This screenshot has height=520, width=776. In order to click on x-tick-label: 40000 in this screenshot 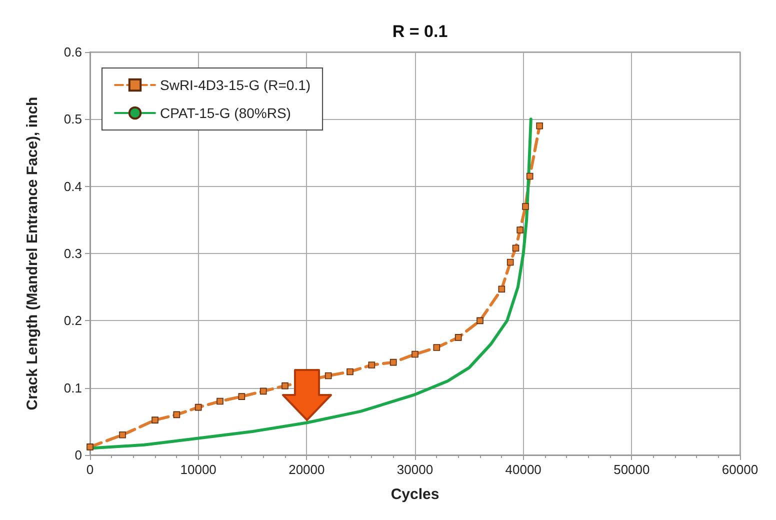, I will do `click(523, 469)`.